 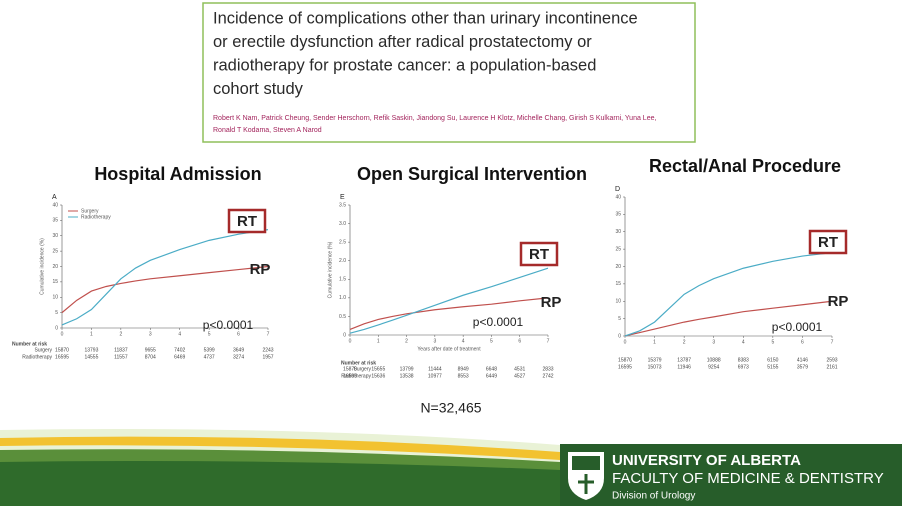 I want to click on panel-label: A, so click(x=54, y=197).